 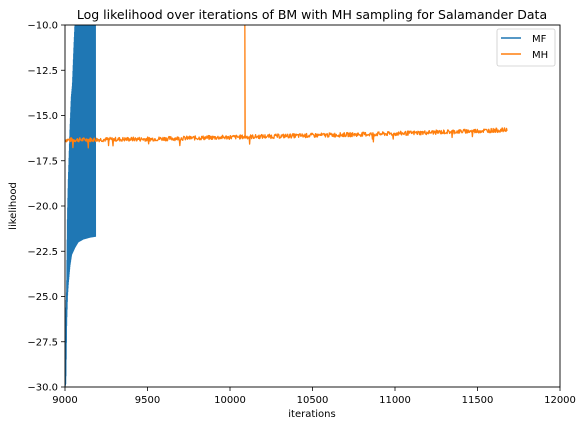 What do you see at coordinates (540, 55) in the screenshot?
I see `legend-label-mh: MH` at bounding box center [540, 55].